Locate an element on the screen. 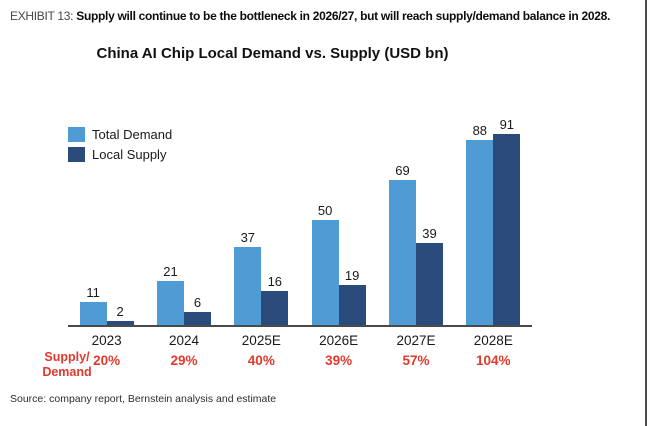 This screenshot has height=426, width=650. supply-demand-row-label-line2: Demand is located at coordinates (67, 372).